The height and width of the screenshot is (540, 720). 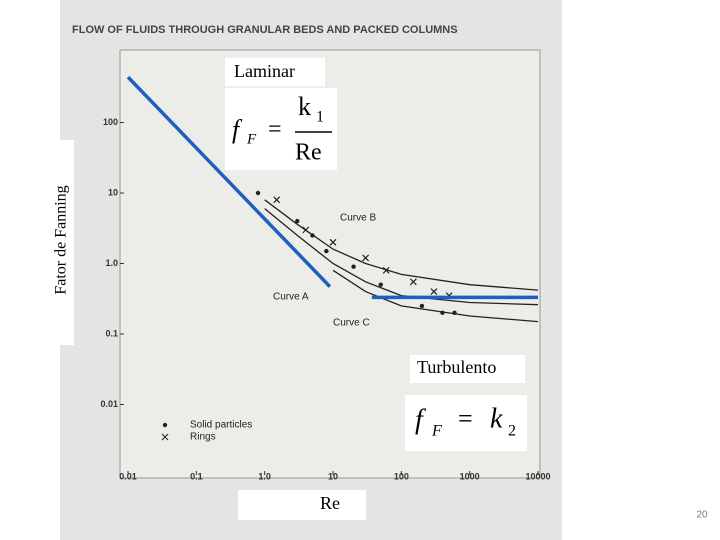 I want to click on y-tick-label: 0.1, so click(x=111, y=333).